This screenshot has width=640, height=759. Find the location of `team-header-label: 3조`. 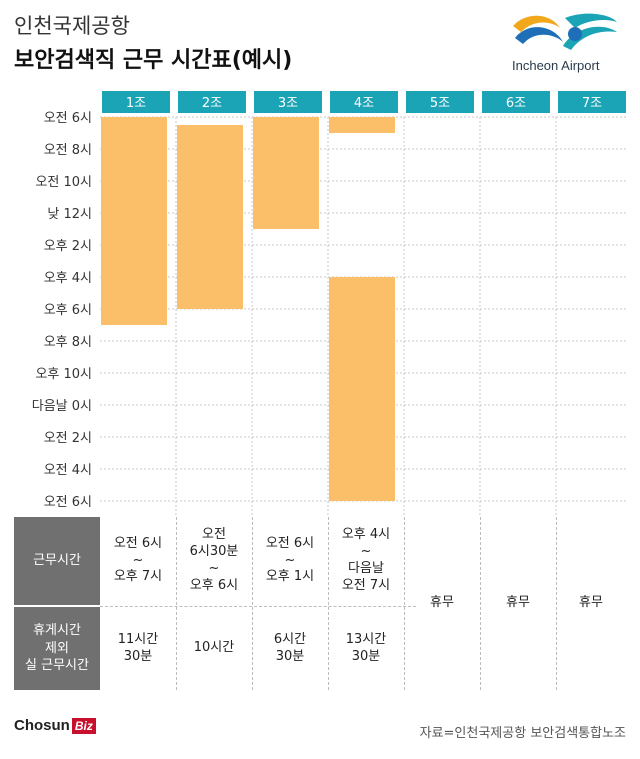

team-header-label: 3조 is located at coordinates (288, 103).